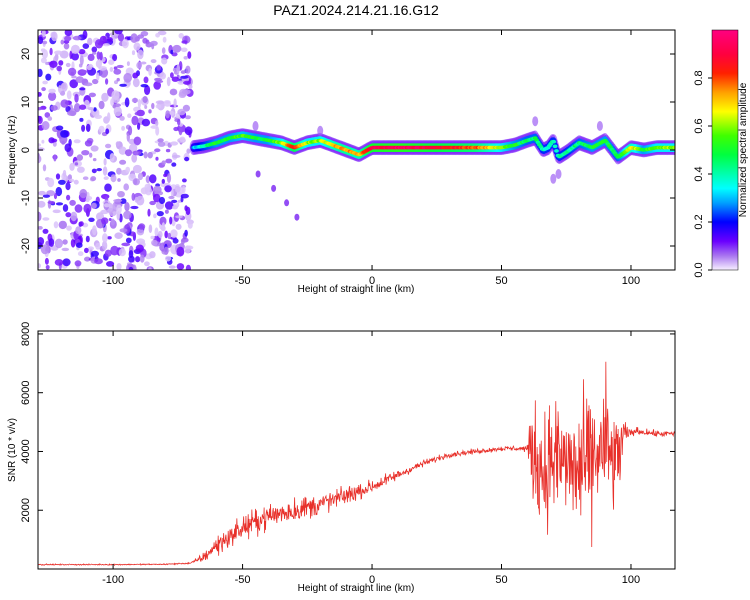  I want to click on colorbar-label: Normalized spectral amplitude, so click(743, 149).